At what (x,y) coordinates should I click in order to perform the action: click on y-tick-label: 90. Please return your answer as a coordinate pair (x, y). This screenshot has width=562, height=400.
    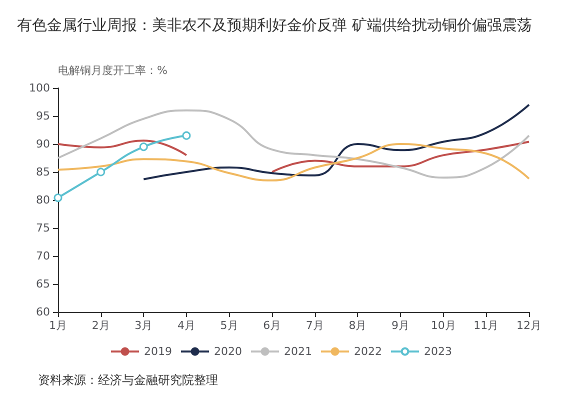
    Looking at the image, I should click on (43, 144).